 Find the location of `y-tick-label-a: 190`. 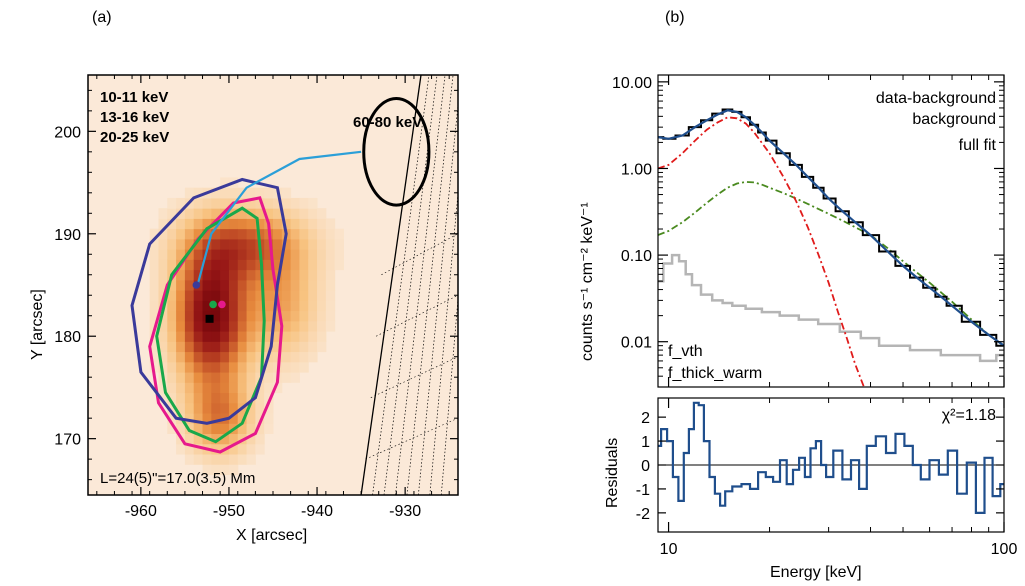

y-tick-label-a: 190 is located at coordinates (67, 235).